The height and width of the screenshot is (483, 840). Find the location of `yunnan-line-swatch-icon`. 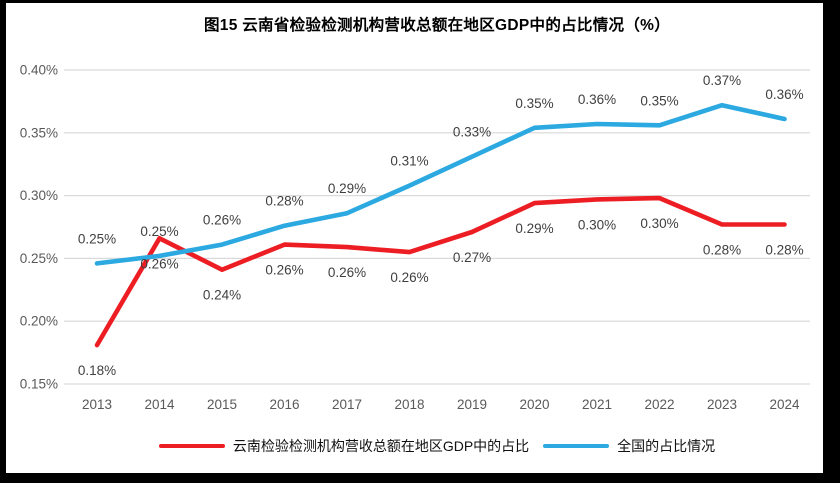

yunnan-line-swatch-icon is located at coordinates (191, 446).